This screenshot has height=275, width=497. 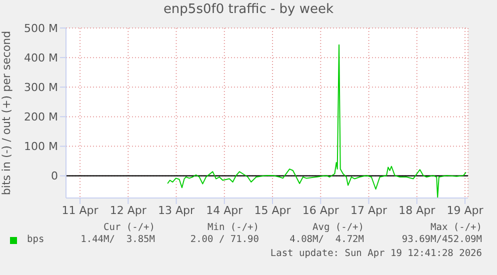 I want to click on text: Max (-/+), so click(x=456, y=228).